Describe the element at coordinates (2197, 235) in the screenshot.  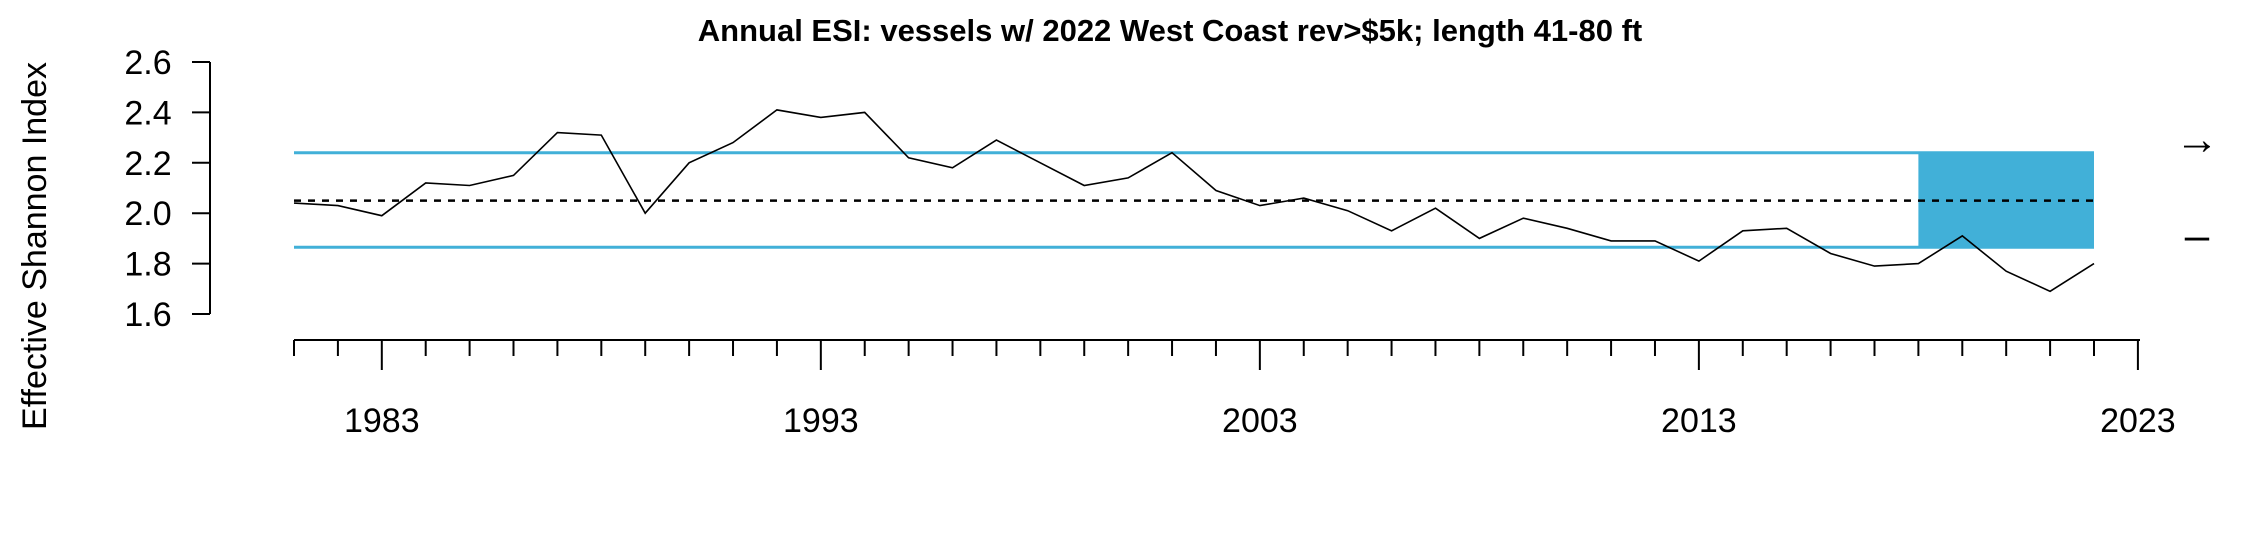
I see `mean-indicator: –` at that location.